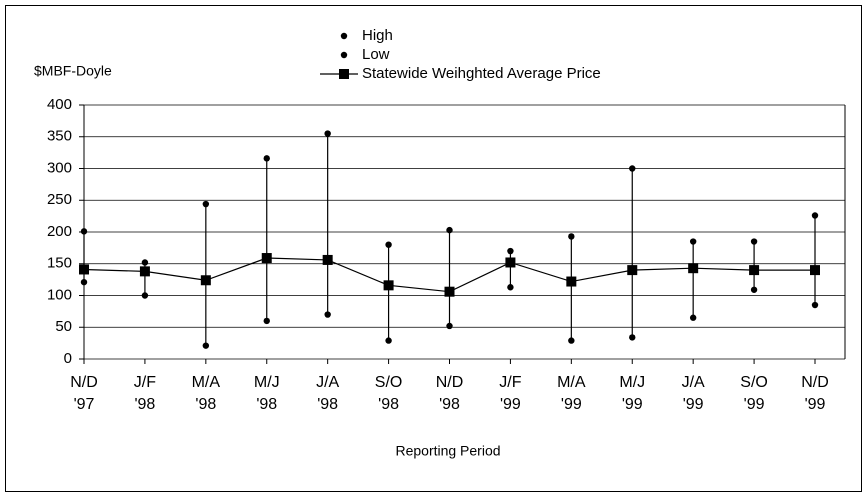 The height and width of the screenshot is (497, 868). What do you see at coordinates (328, 393) in the screenshot?
I see `x-tick-label: J/A '98` at bounding box center [328, 393].